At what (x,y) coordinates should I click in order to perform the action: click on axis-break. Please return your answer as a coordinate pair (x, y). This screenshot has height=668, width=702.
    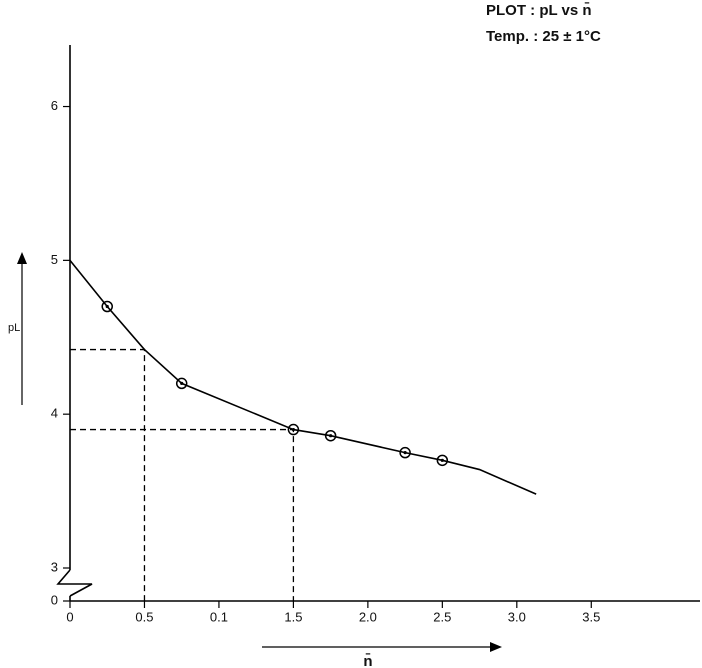
    Looking at the image, I should click on (74, 583).